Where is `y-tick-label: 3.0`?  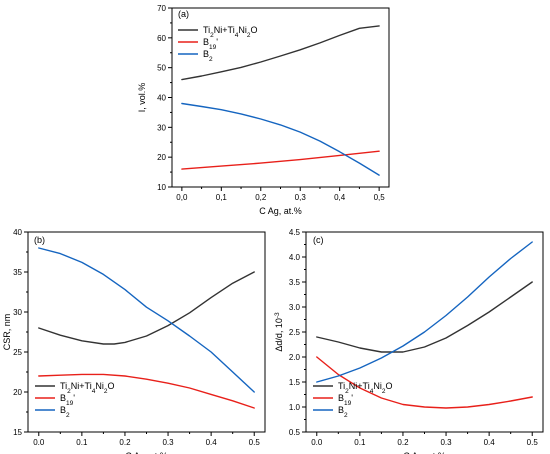 y-tick-label: 3.0 is located at coordinates (295, 307).